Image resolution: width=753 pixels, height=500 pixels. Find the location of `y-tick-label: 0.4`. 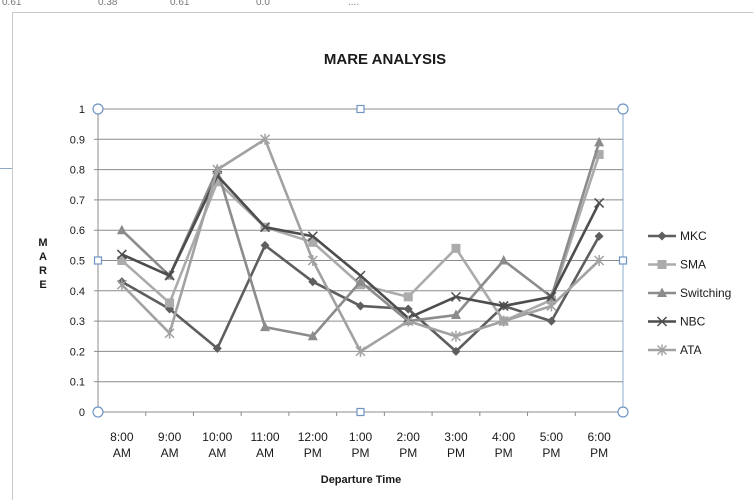

y-tick-label: 0.4 is located at coordinates (77, 292).